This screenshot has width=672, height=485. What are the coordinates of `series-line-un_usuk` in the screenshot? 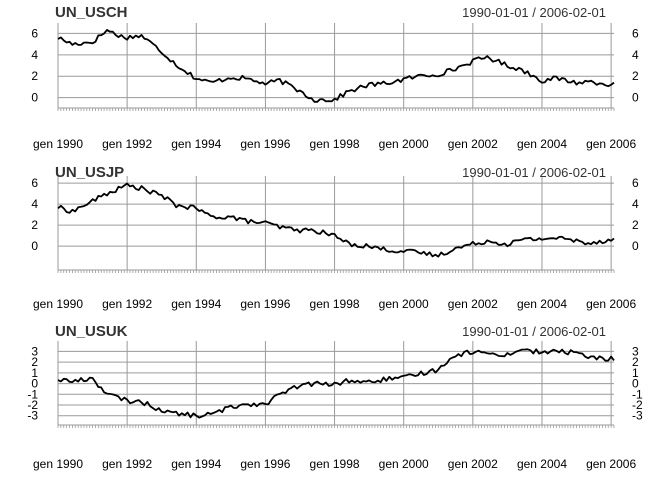 It's located at (336, 383).